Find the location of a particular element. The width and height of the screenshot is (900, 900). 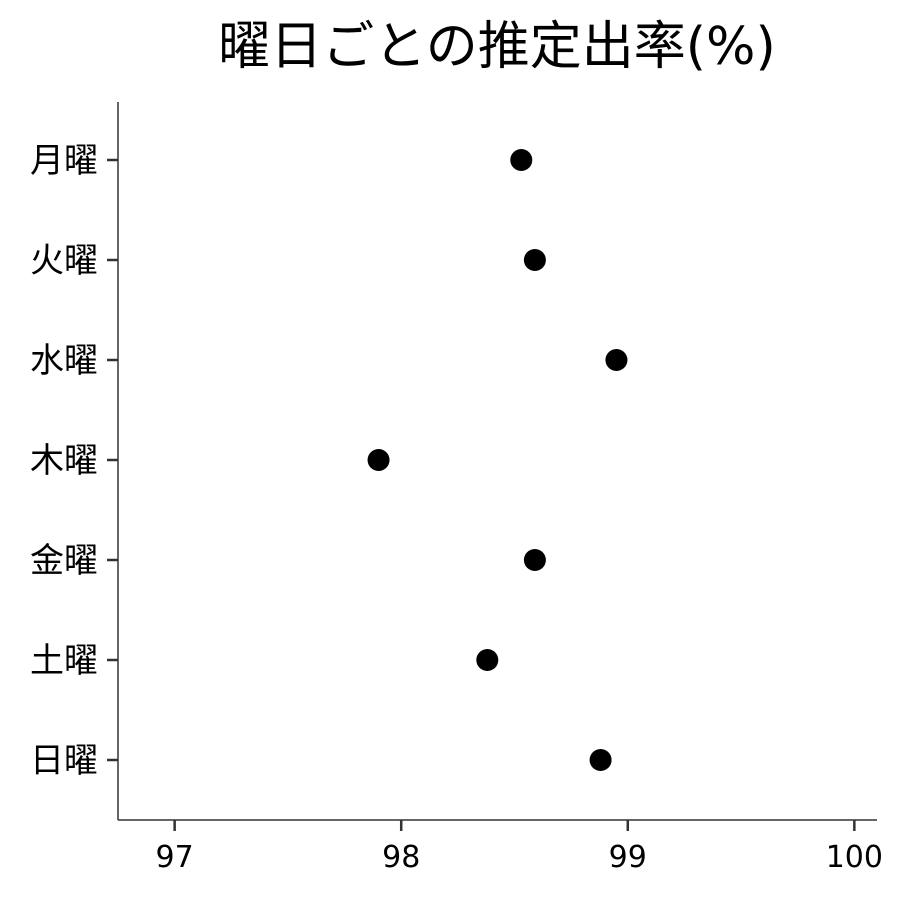

y-tick-label-3: 木曜 is located at coordinates (64, 461).